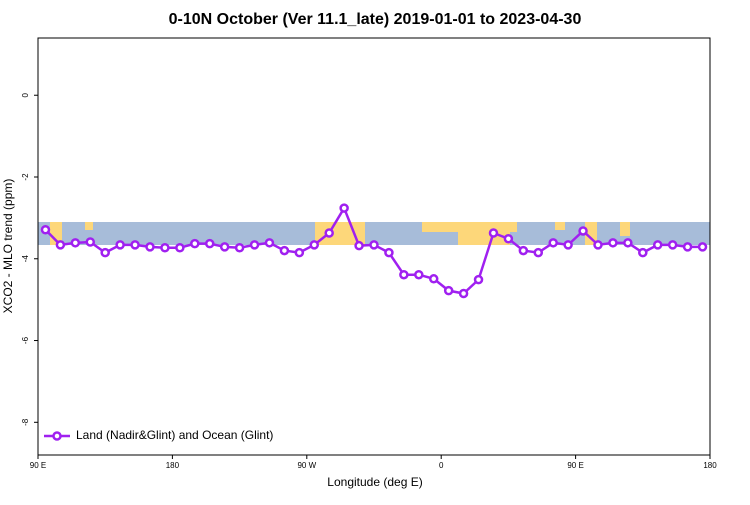 This screenshot has width=750, height=505. I want to click on x-tick-label: 0, so click(441, 465).